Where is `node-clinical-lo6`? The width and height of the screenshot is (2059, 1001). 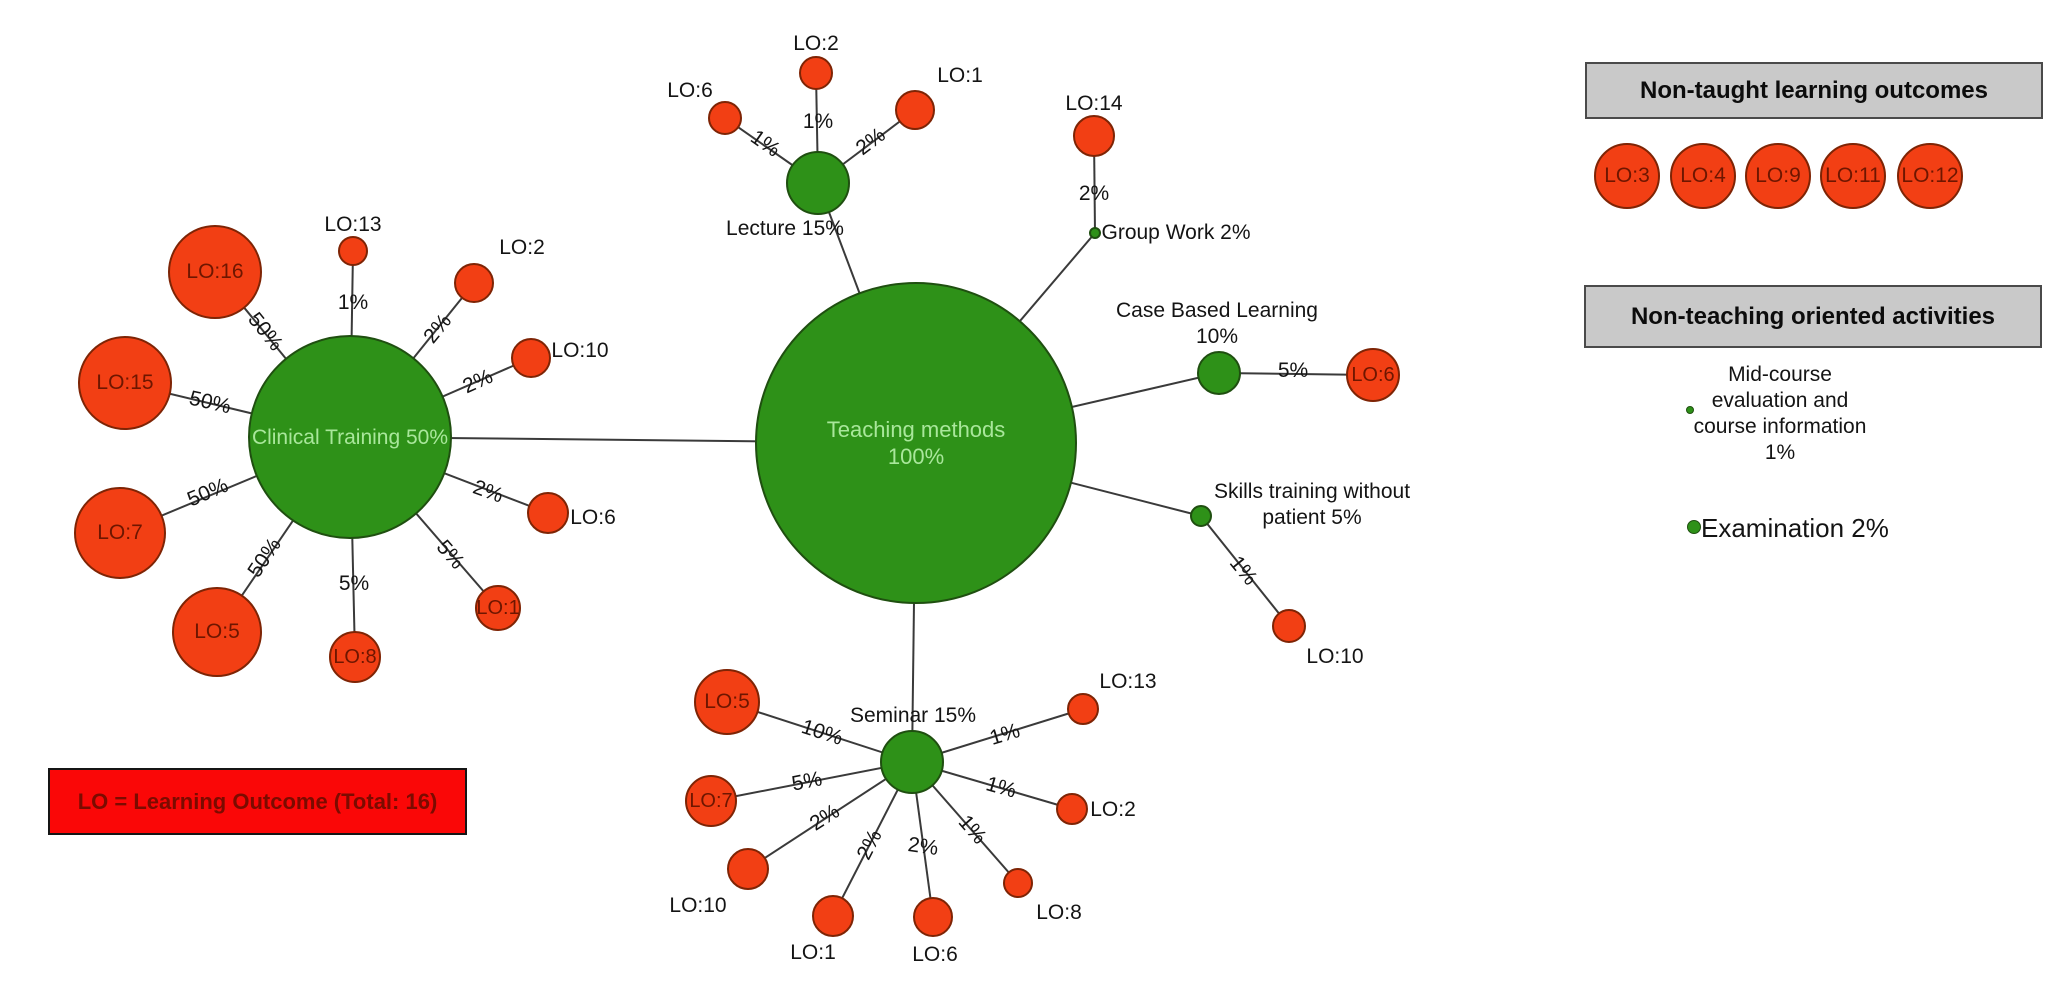
node-clinical-lo6 is located at coordinates (548, 513).